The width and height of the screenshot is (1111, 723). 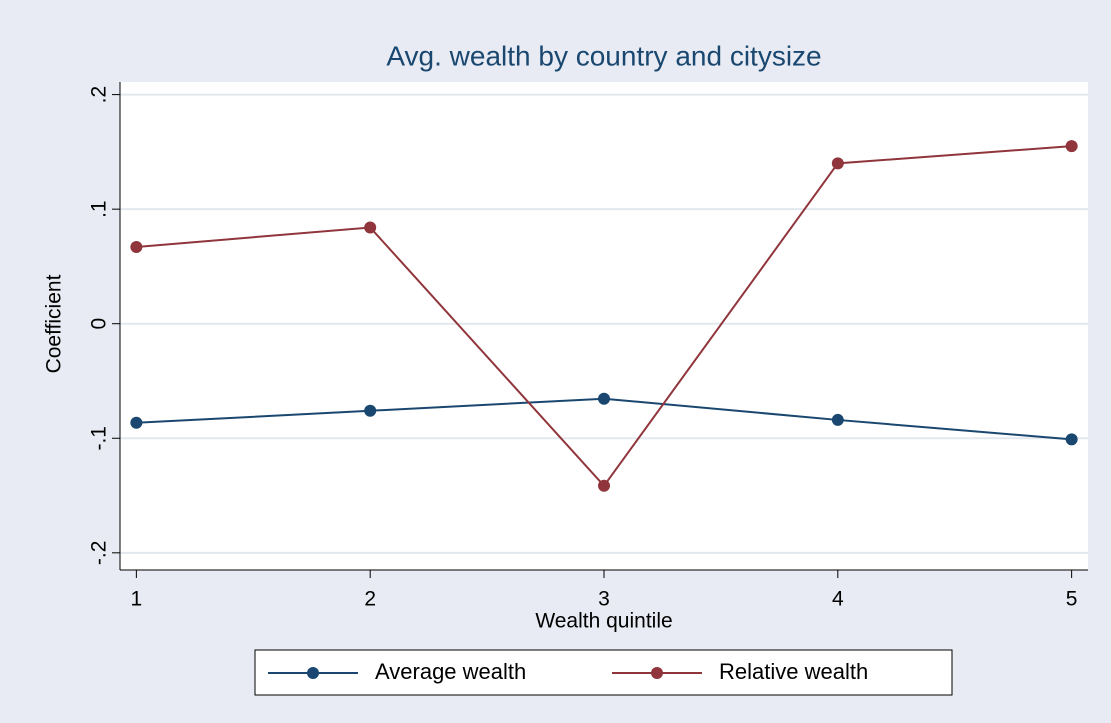 What do you see at coordinates (137, 599) in the screenshot?
I see `x-tick-label: 1` at bounding box center [137, 599].